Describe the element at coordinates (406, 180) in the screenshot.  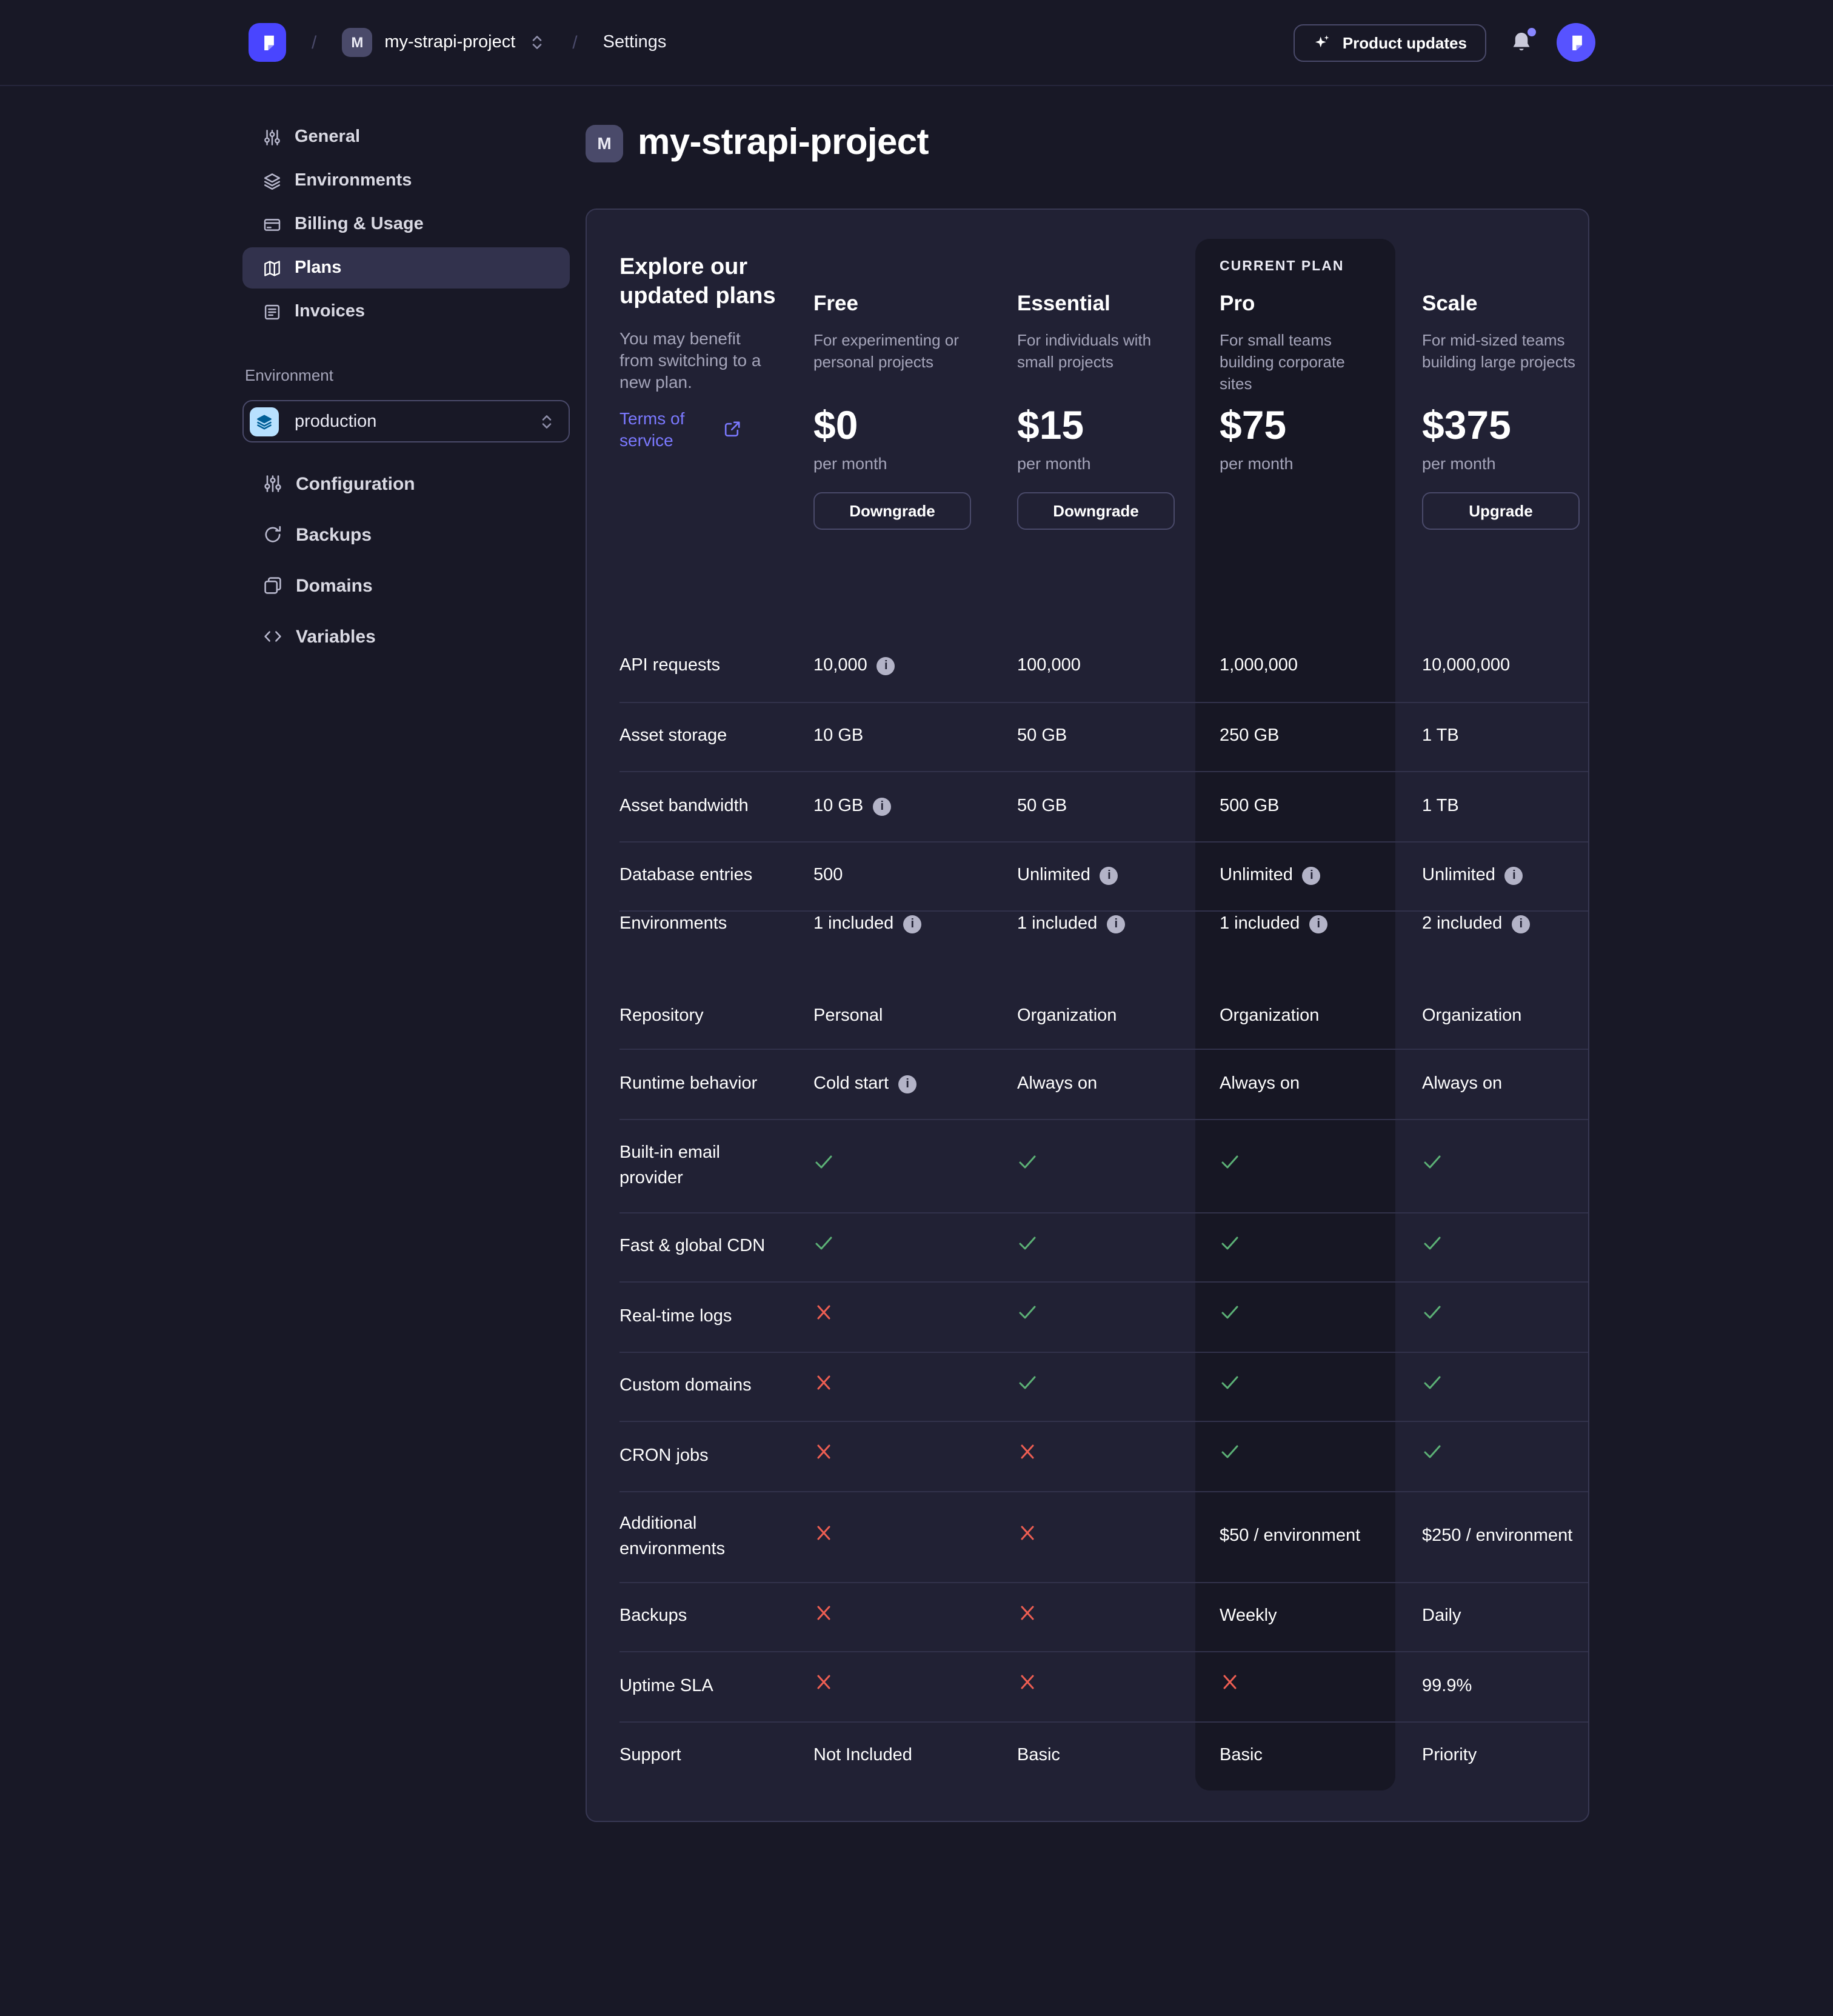
I see `sidebar-item-environments: Environments` at that location.